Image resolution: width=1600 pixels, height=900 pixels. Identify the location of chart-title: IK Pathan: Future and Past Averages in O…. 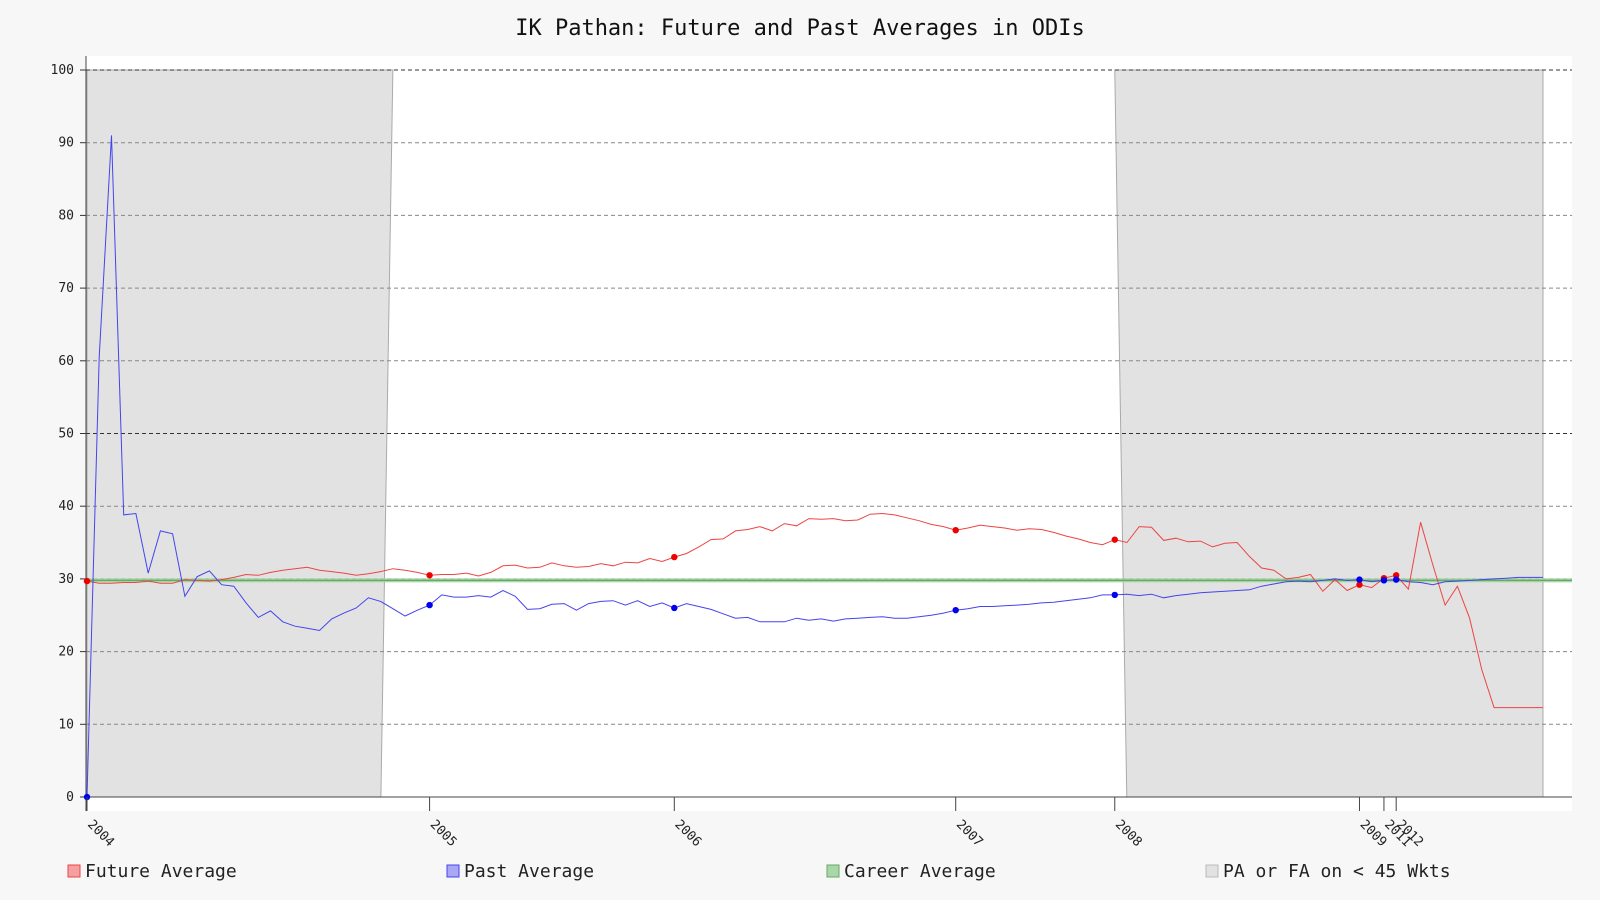
(800, 28).